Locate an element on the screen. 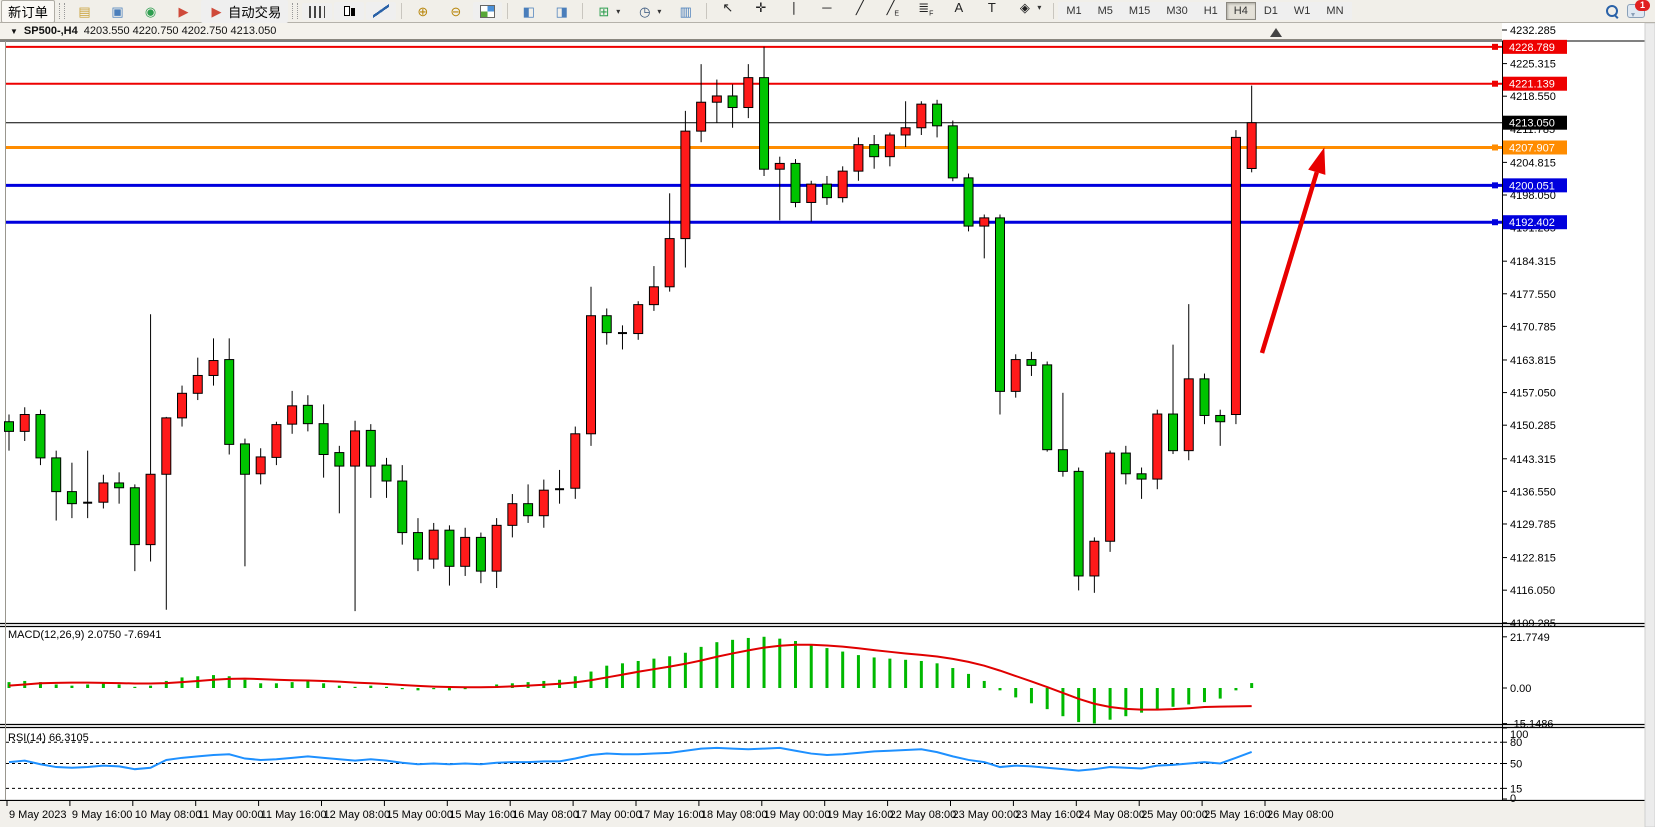  fibonacci-button: ≣F is located at coordinates (925, 12).